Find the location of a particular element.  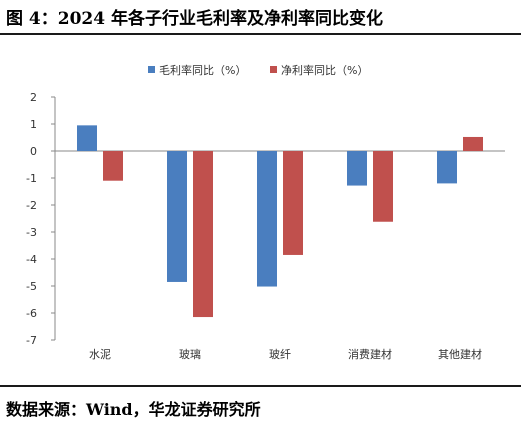

figure-source: 数据来源：Wind，华龙证券研究所 is located at coordinates (133, 409).